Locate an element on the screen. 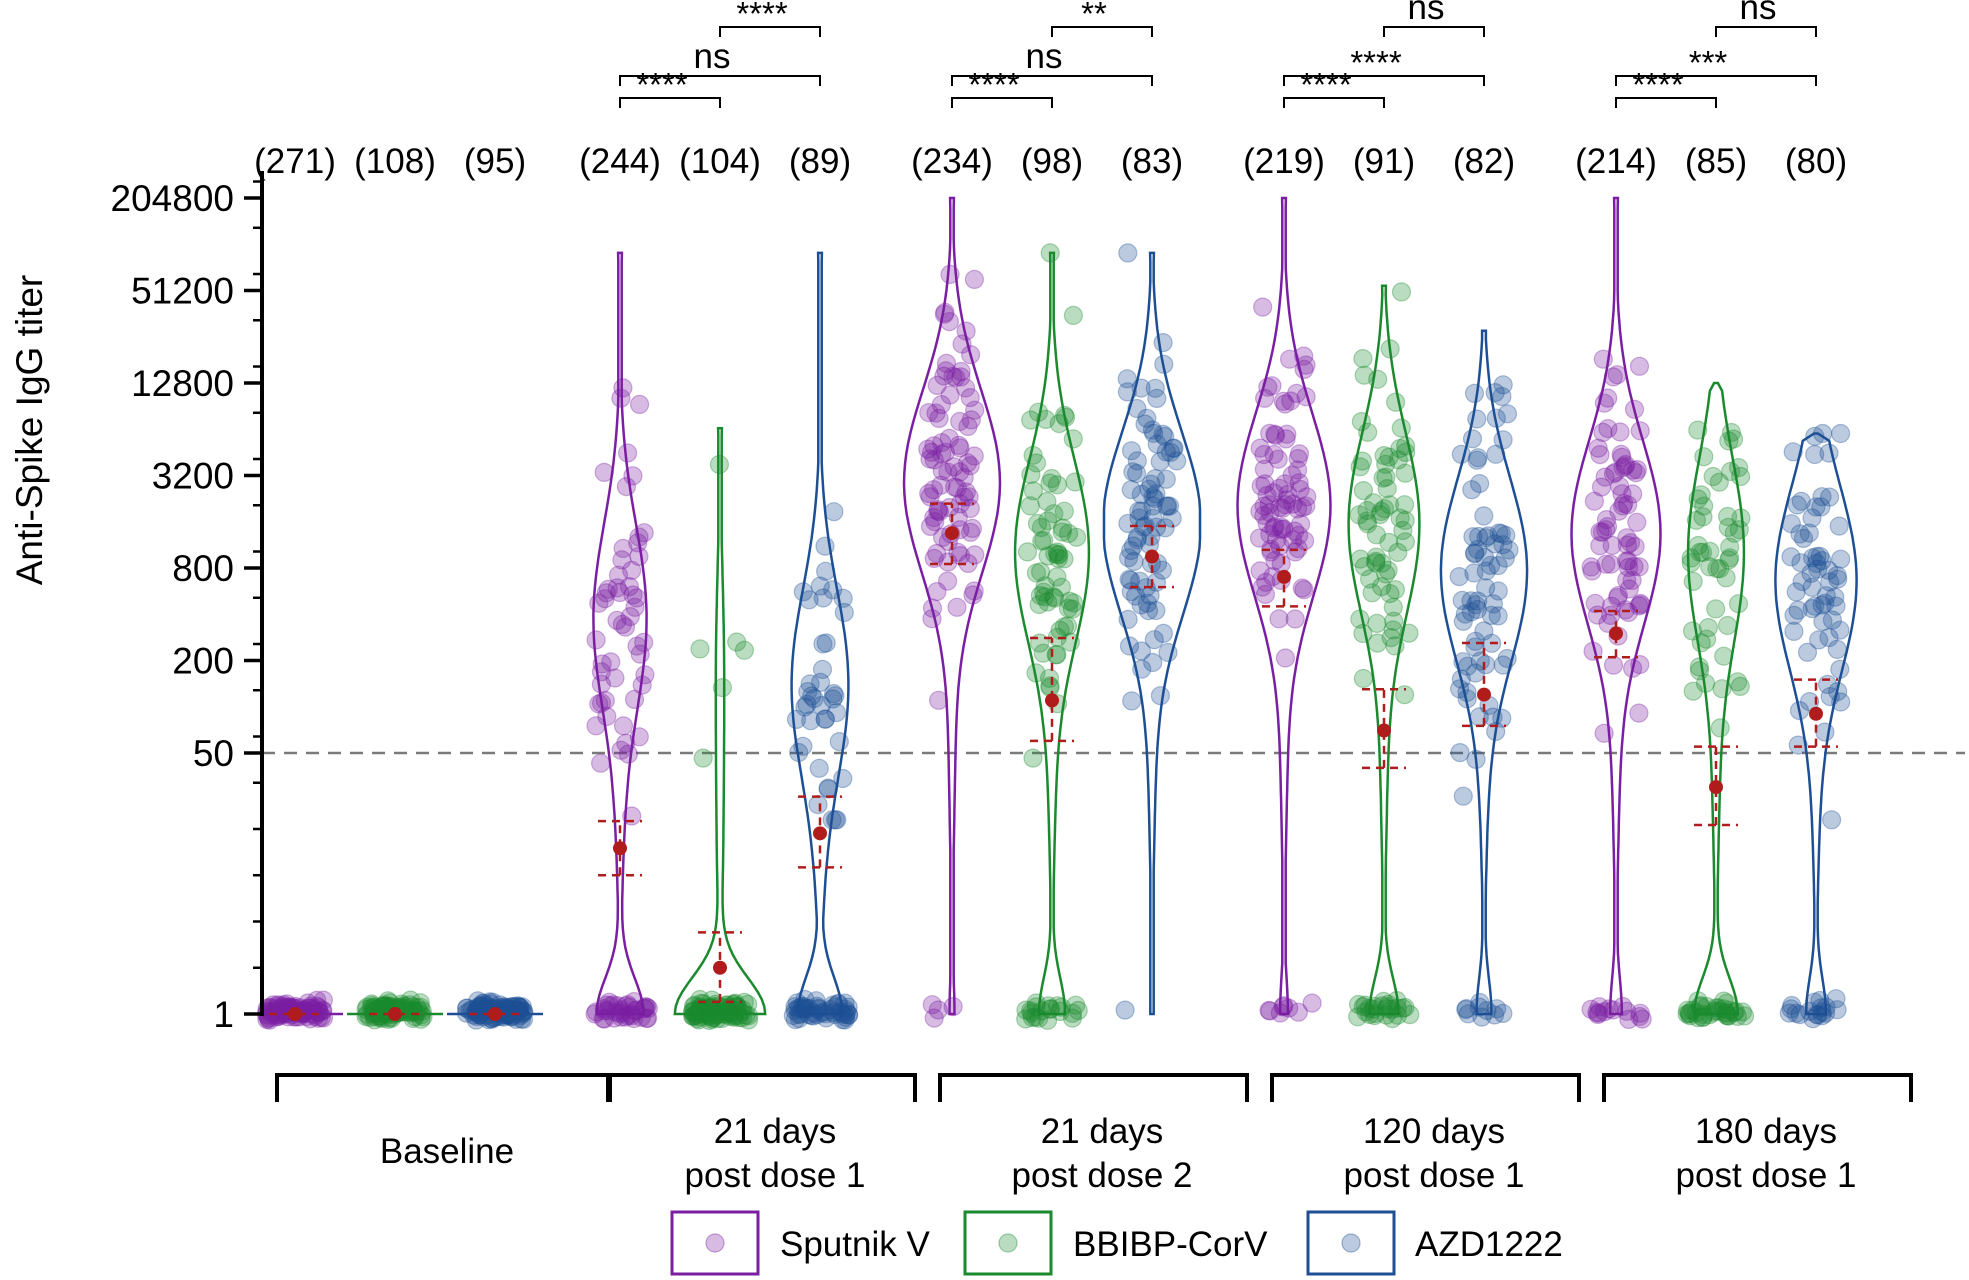  significance-bracket is located at coordinates (1716, 80).